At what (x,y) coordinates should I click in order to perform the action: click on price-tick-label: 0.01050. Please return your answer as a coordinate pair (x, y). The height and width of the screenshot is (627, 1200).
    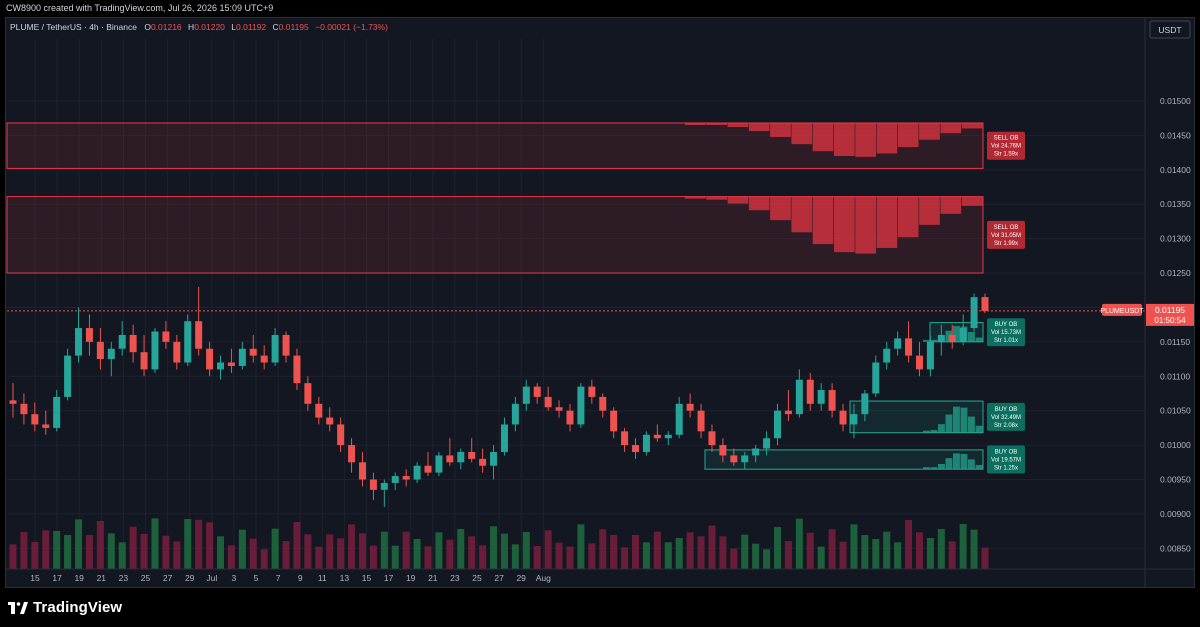
    Looking at the image, I should click on (1175, 411).